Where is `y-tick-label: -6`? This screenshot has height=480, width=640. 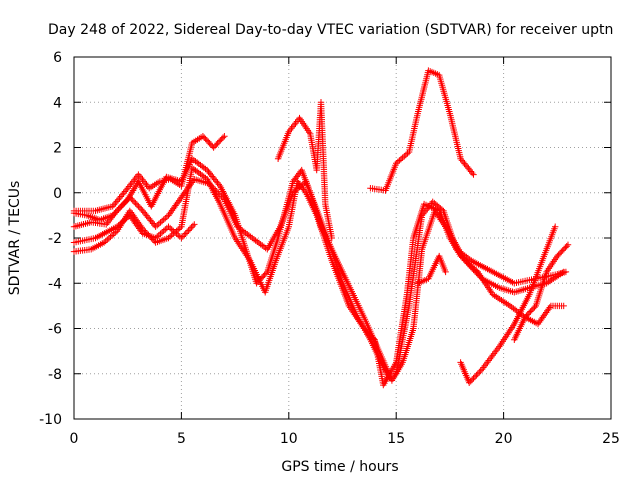 y-tick-label: -6 is located at coordinates (55, 330).